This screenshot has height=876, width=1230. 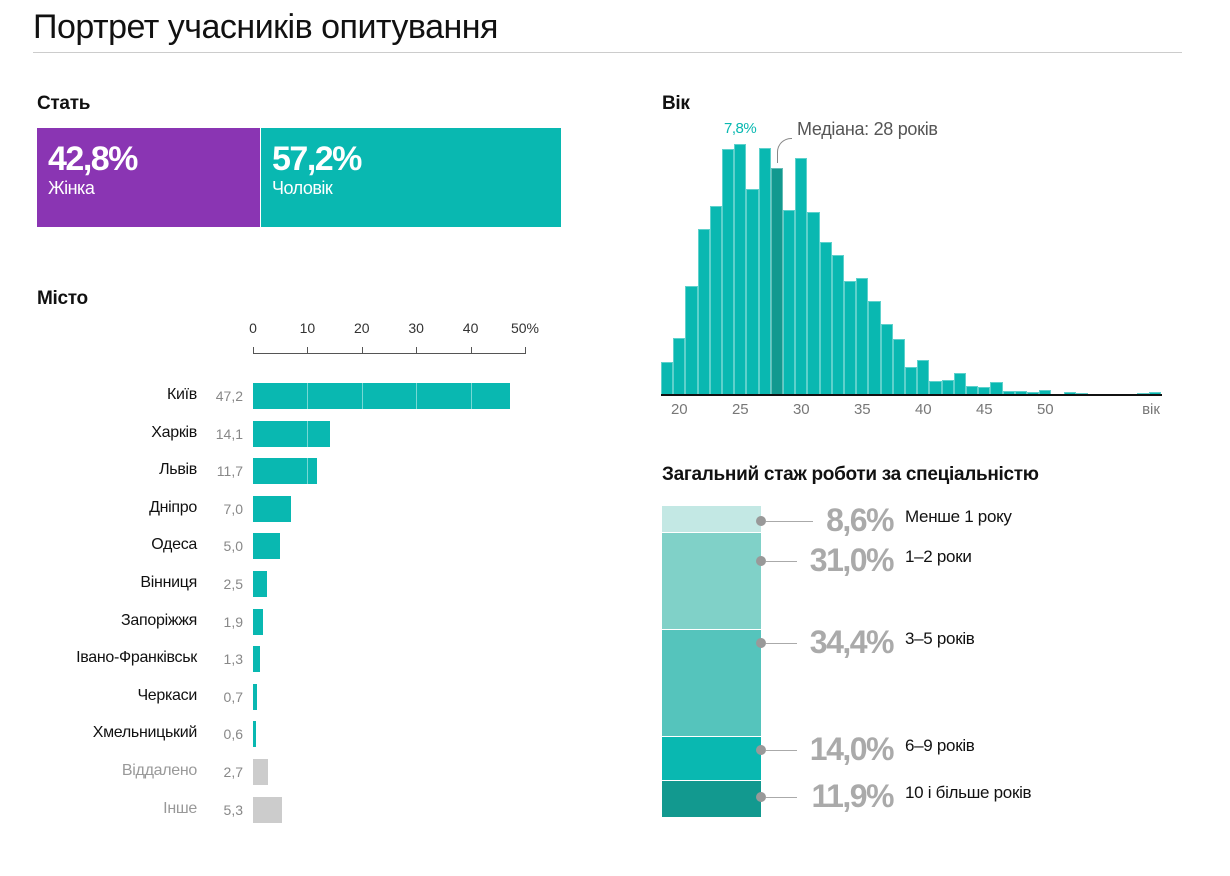 I want to click on axis-tick-label: 50%, so click(x=525, y=328).